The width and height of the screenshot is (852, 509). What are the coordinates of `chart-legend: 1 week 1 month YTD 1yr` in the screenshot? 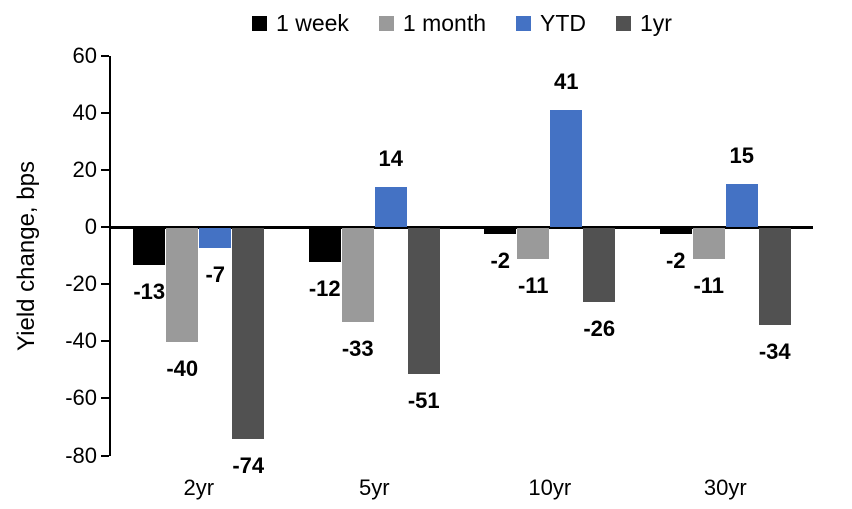 It's located at (462, 23).